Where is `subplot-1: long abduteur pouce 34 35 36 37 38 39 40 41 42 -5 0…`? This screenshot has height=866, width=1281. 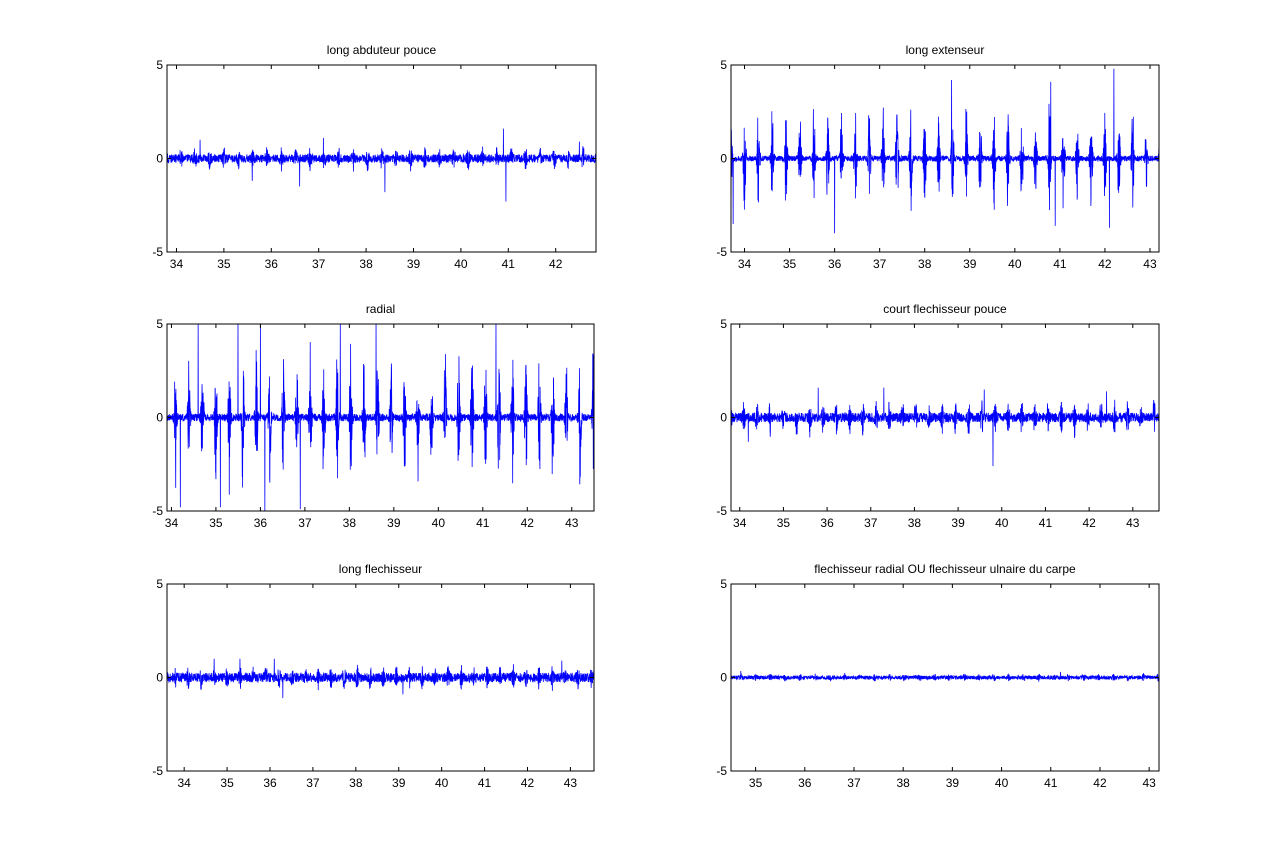
subplot-1: long abduteur pouce 34 35 36 37 38 39 40 41 42 -5 0… is located at coordinates (374, 157).